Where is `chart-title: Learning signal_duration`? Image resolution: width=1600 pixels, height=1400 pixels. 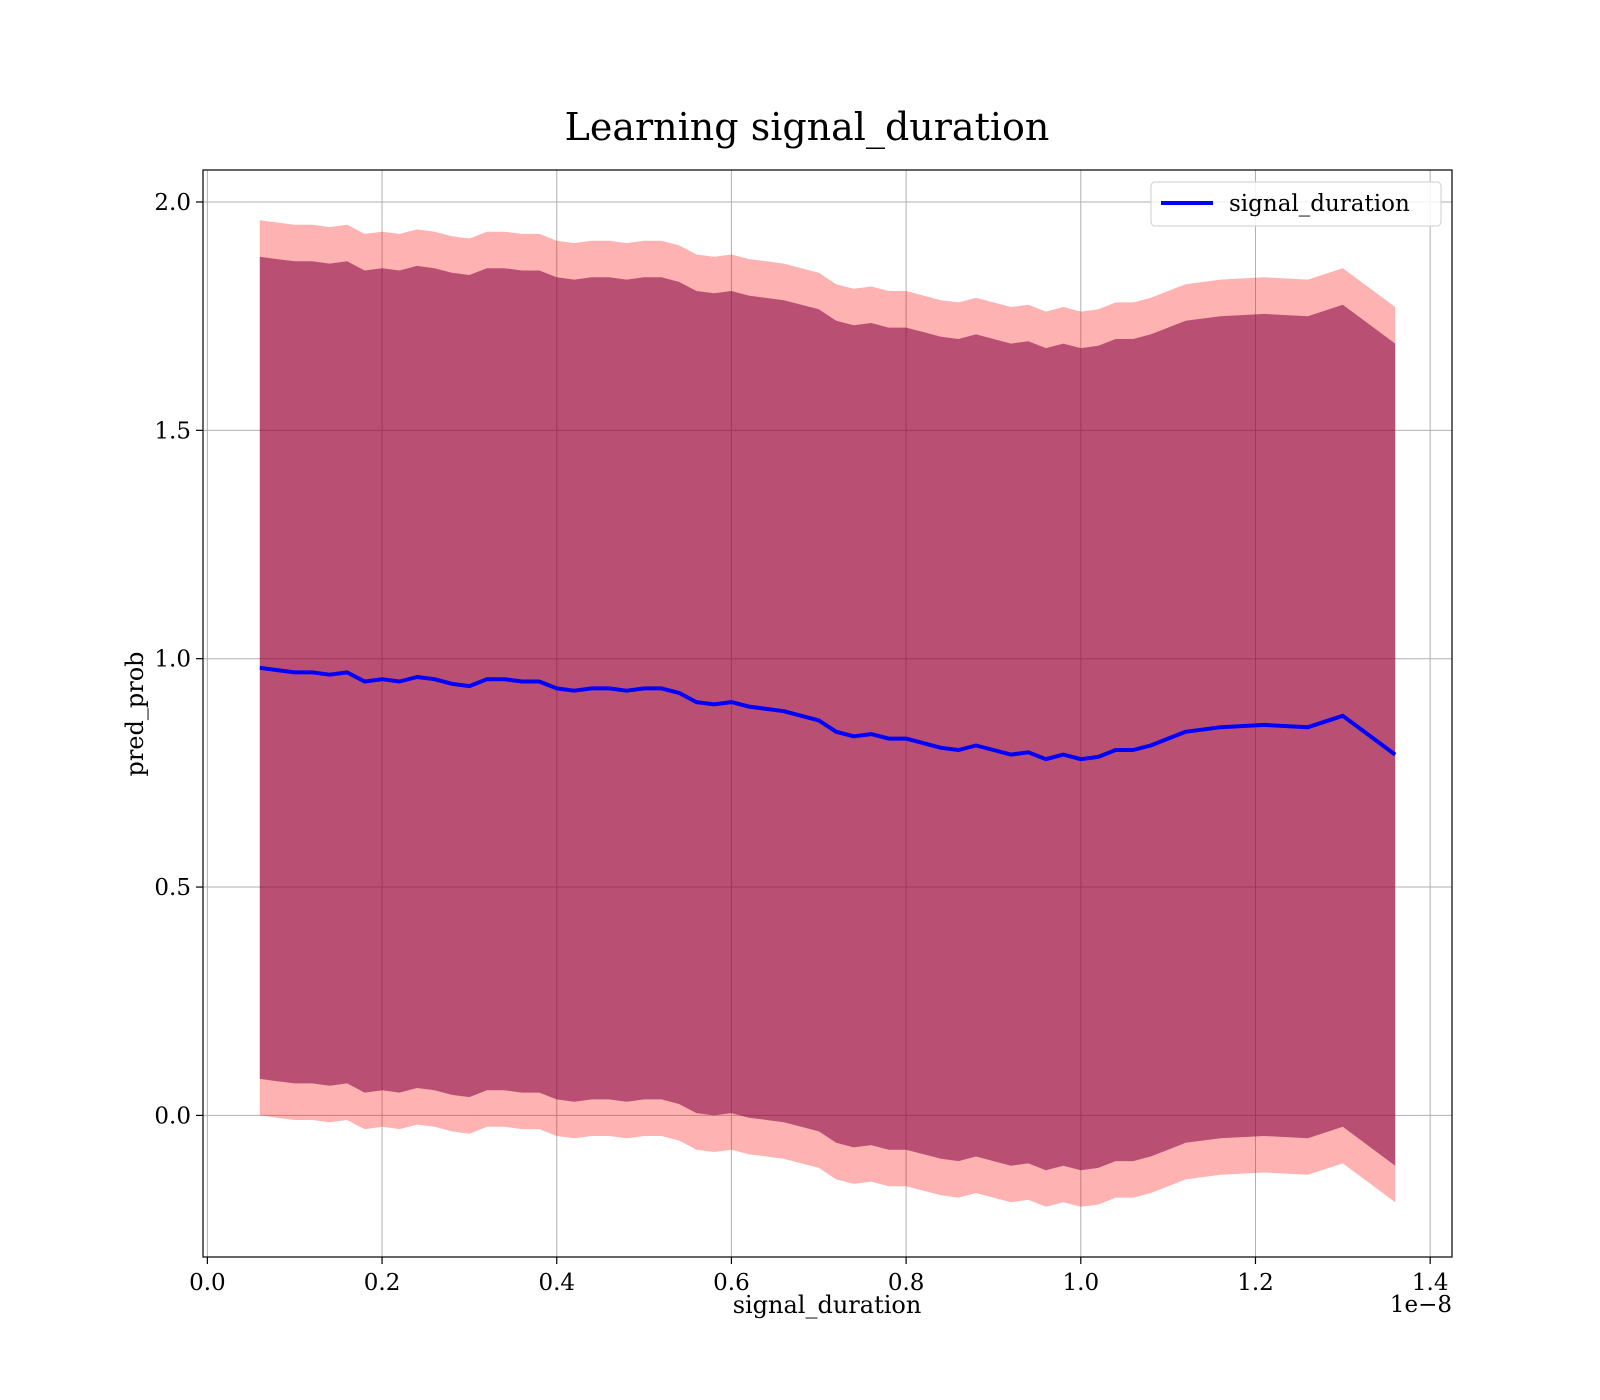
chart-title: Learning signal_duration is located at coordinates (807, 127).